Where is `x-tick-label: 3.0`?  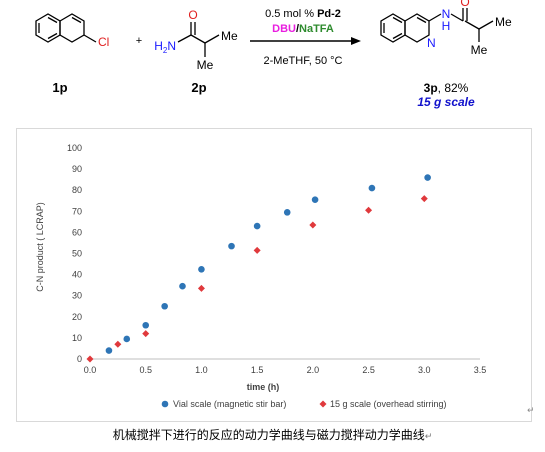 x-tick-label: 3.0 is located at coordinates (424, 370).